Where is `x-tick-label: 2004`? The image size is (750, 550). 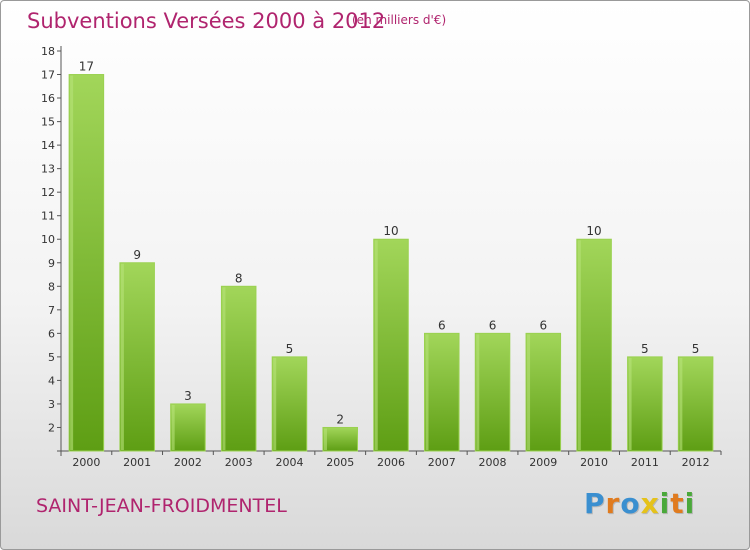
x-tick-label: 2004 is located at coordinates (289, 462).